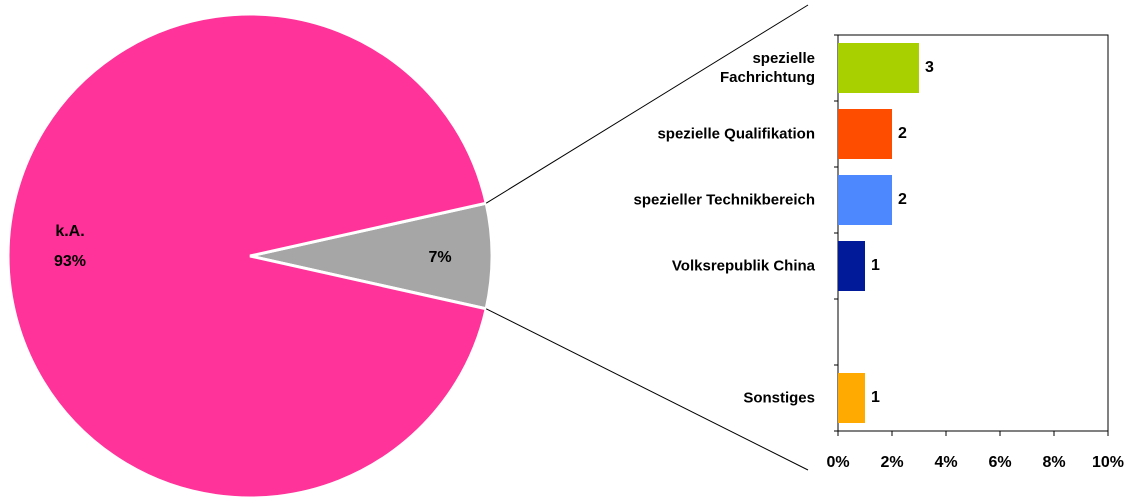 This screenshot has width=1132, height=497. I want to click on pie-slice, so click(371, 256).